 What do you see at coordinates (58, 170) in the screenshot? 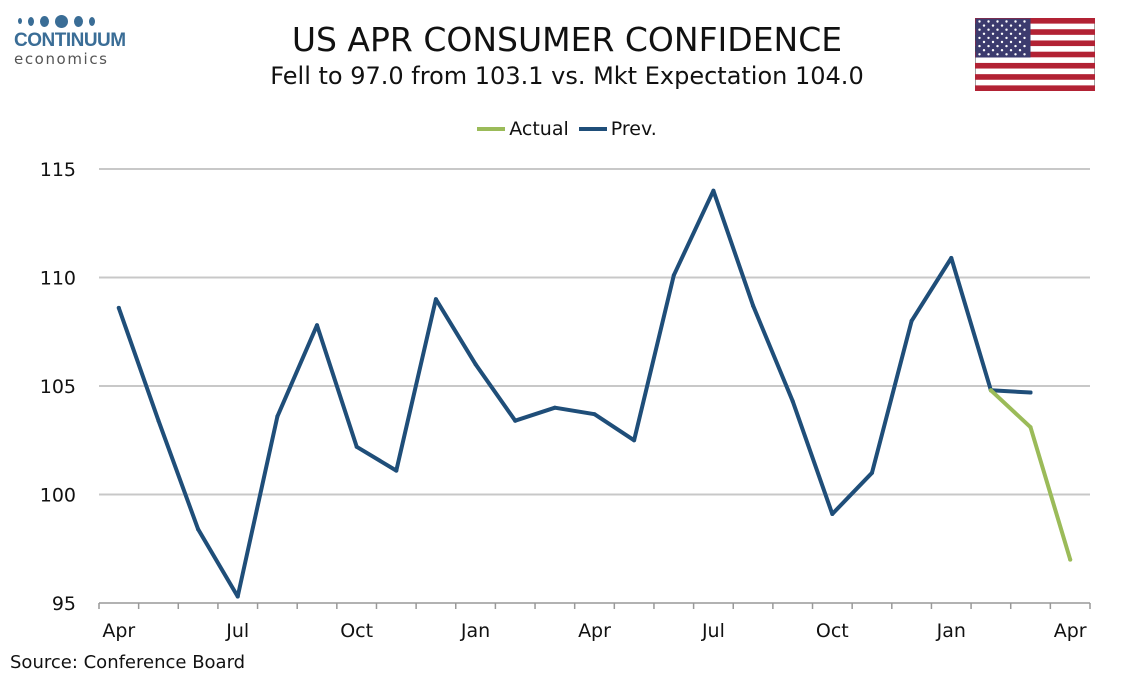
I see `y-tick-label: 115` at bounding box center [58, 170].